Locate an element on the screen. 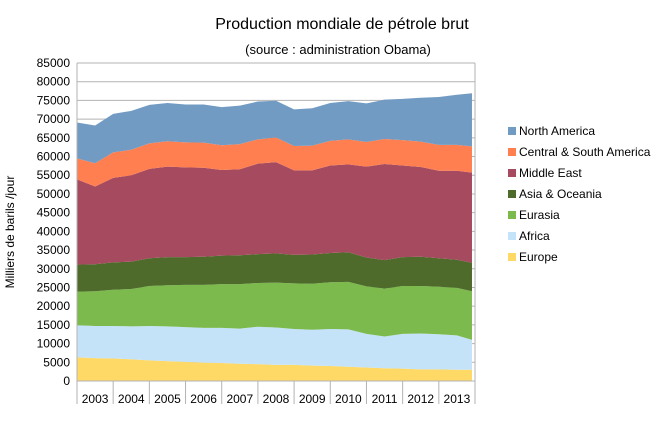 The width and height of the screenshot is (668, 422). y-tick-label: 65000 is located at coordinates (54, 138).